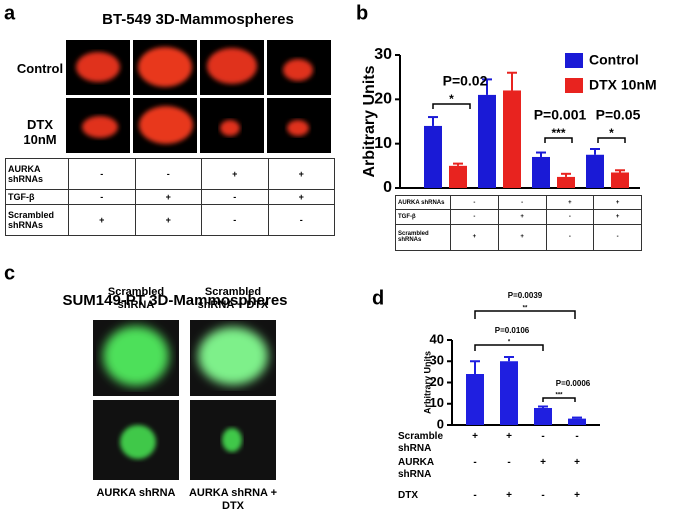 The image size is (674, 521). Describe the element at coordinates (40, 68) in the screenshot. I see `row-label: Control` at that location.